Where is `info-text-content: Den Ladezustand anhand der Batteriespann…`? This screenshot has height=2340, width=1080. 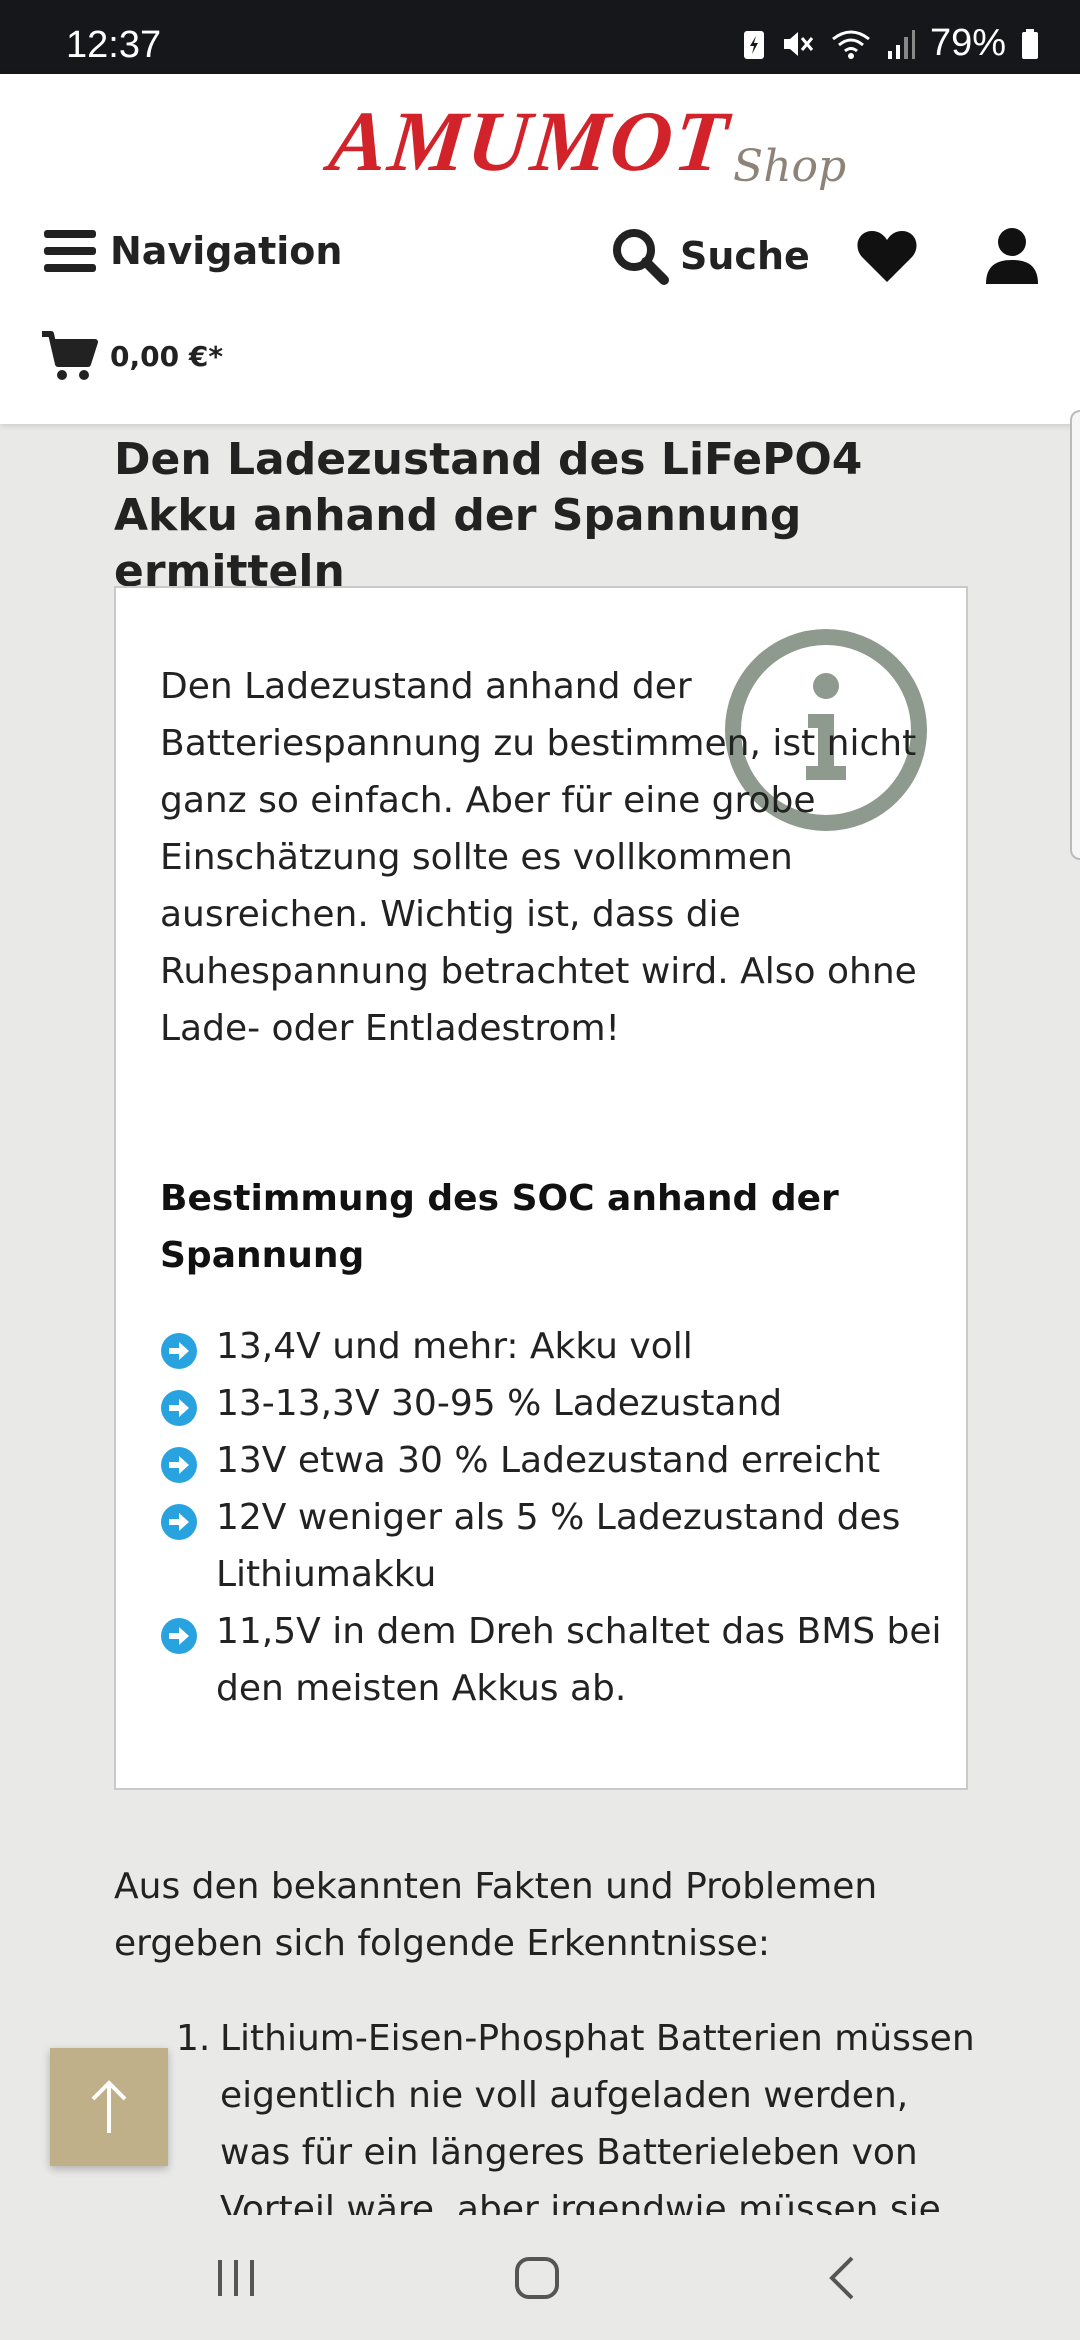
info-text-content: Den Ladezustand anhand der Batteriespann… is located at coordinates (538, 857).